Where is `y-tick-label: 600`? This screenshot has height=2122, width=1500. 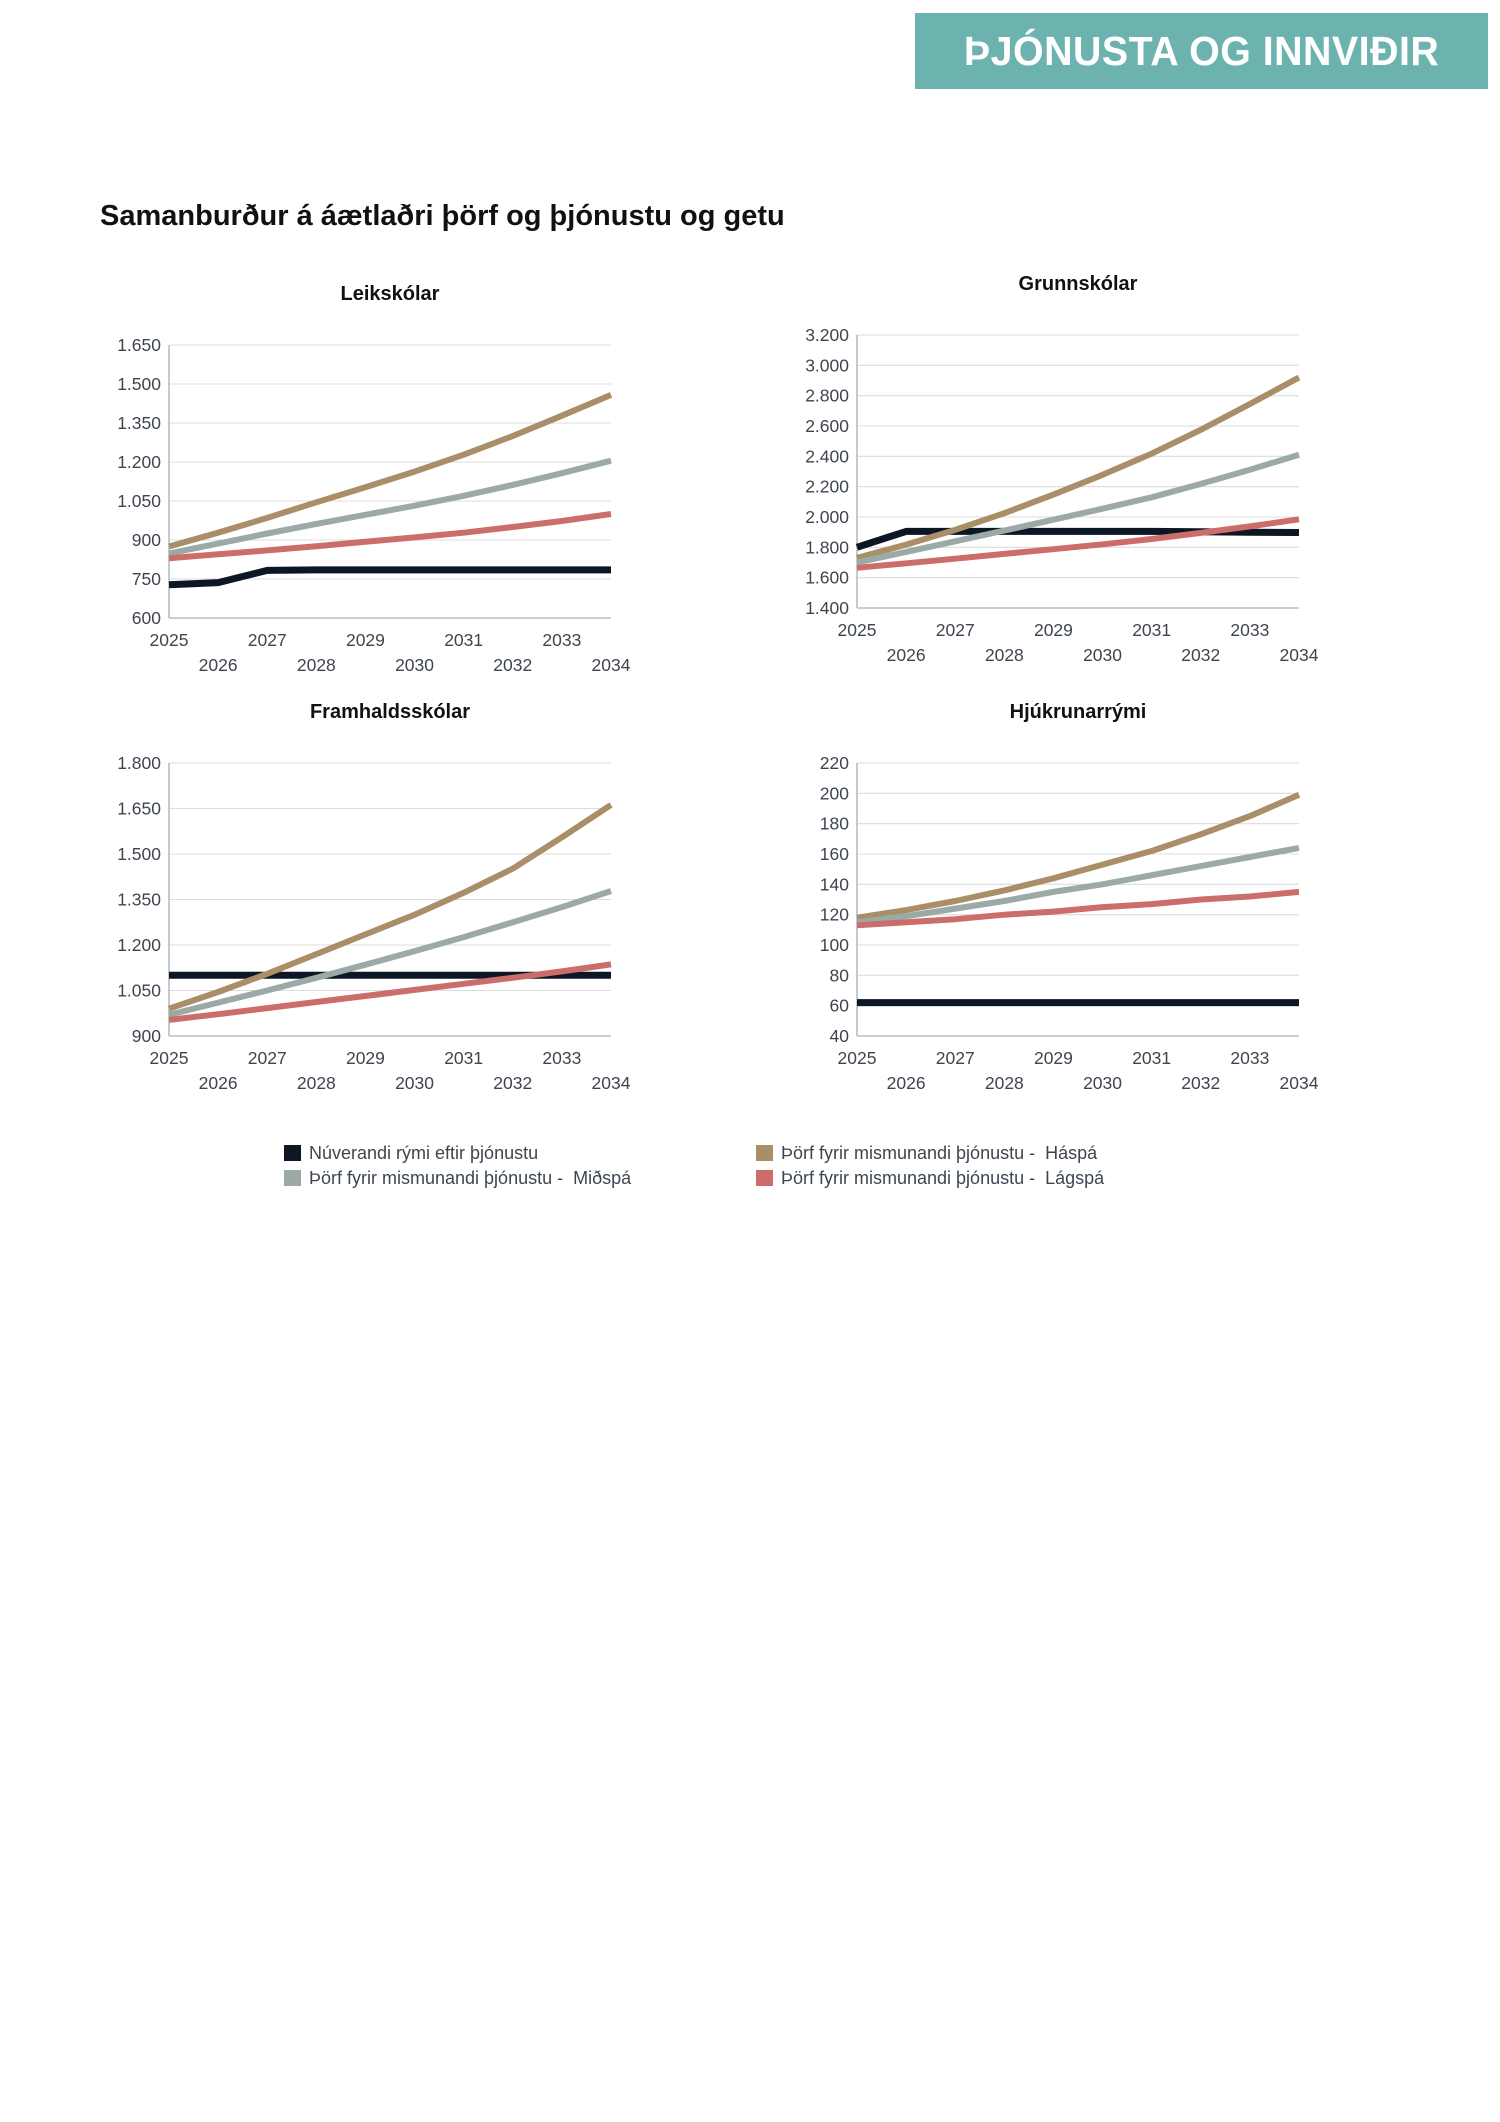
y-tick-label: 600 is located at coordinates (146, 618).